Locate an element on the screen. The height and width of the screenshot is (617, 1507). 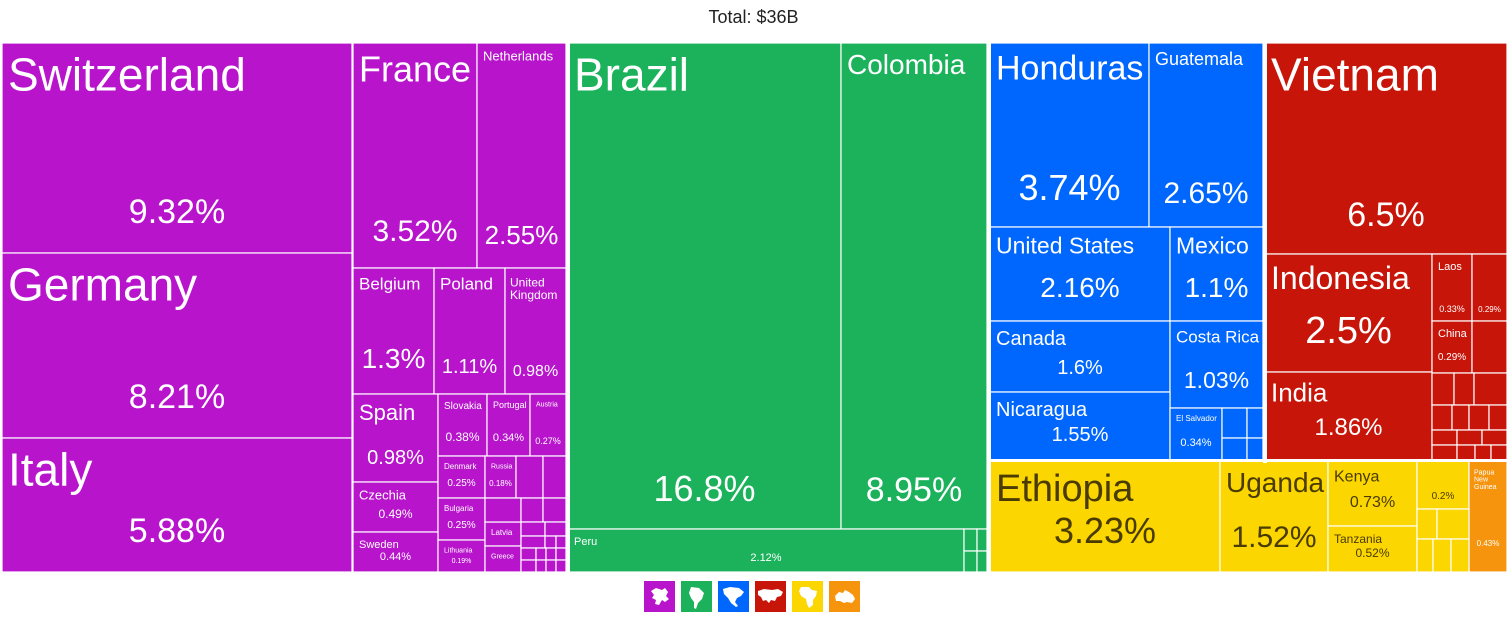
tile-sweden is located at coordinates (395, 552).